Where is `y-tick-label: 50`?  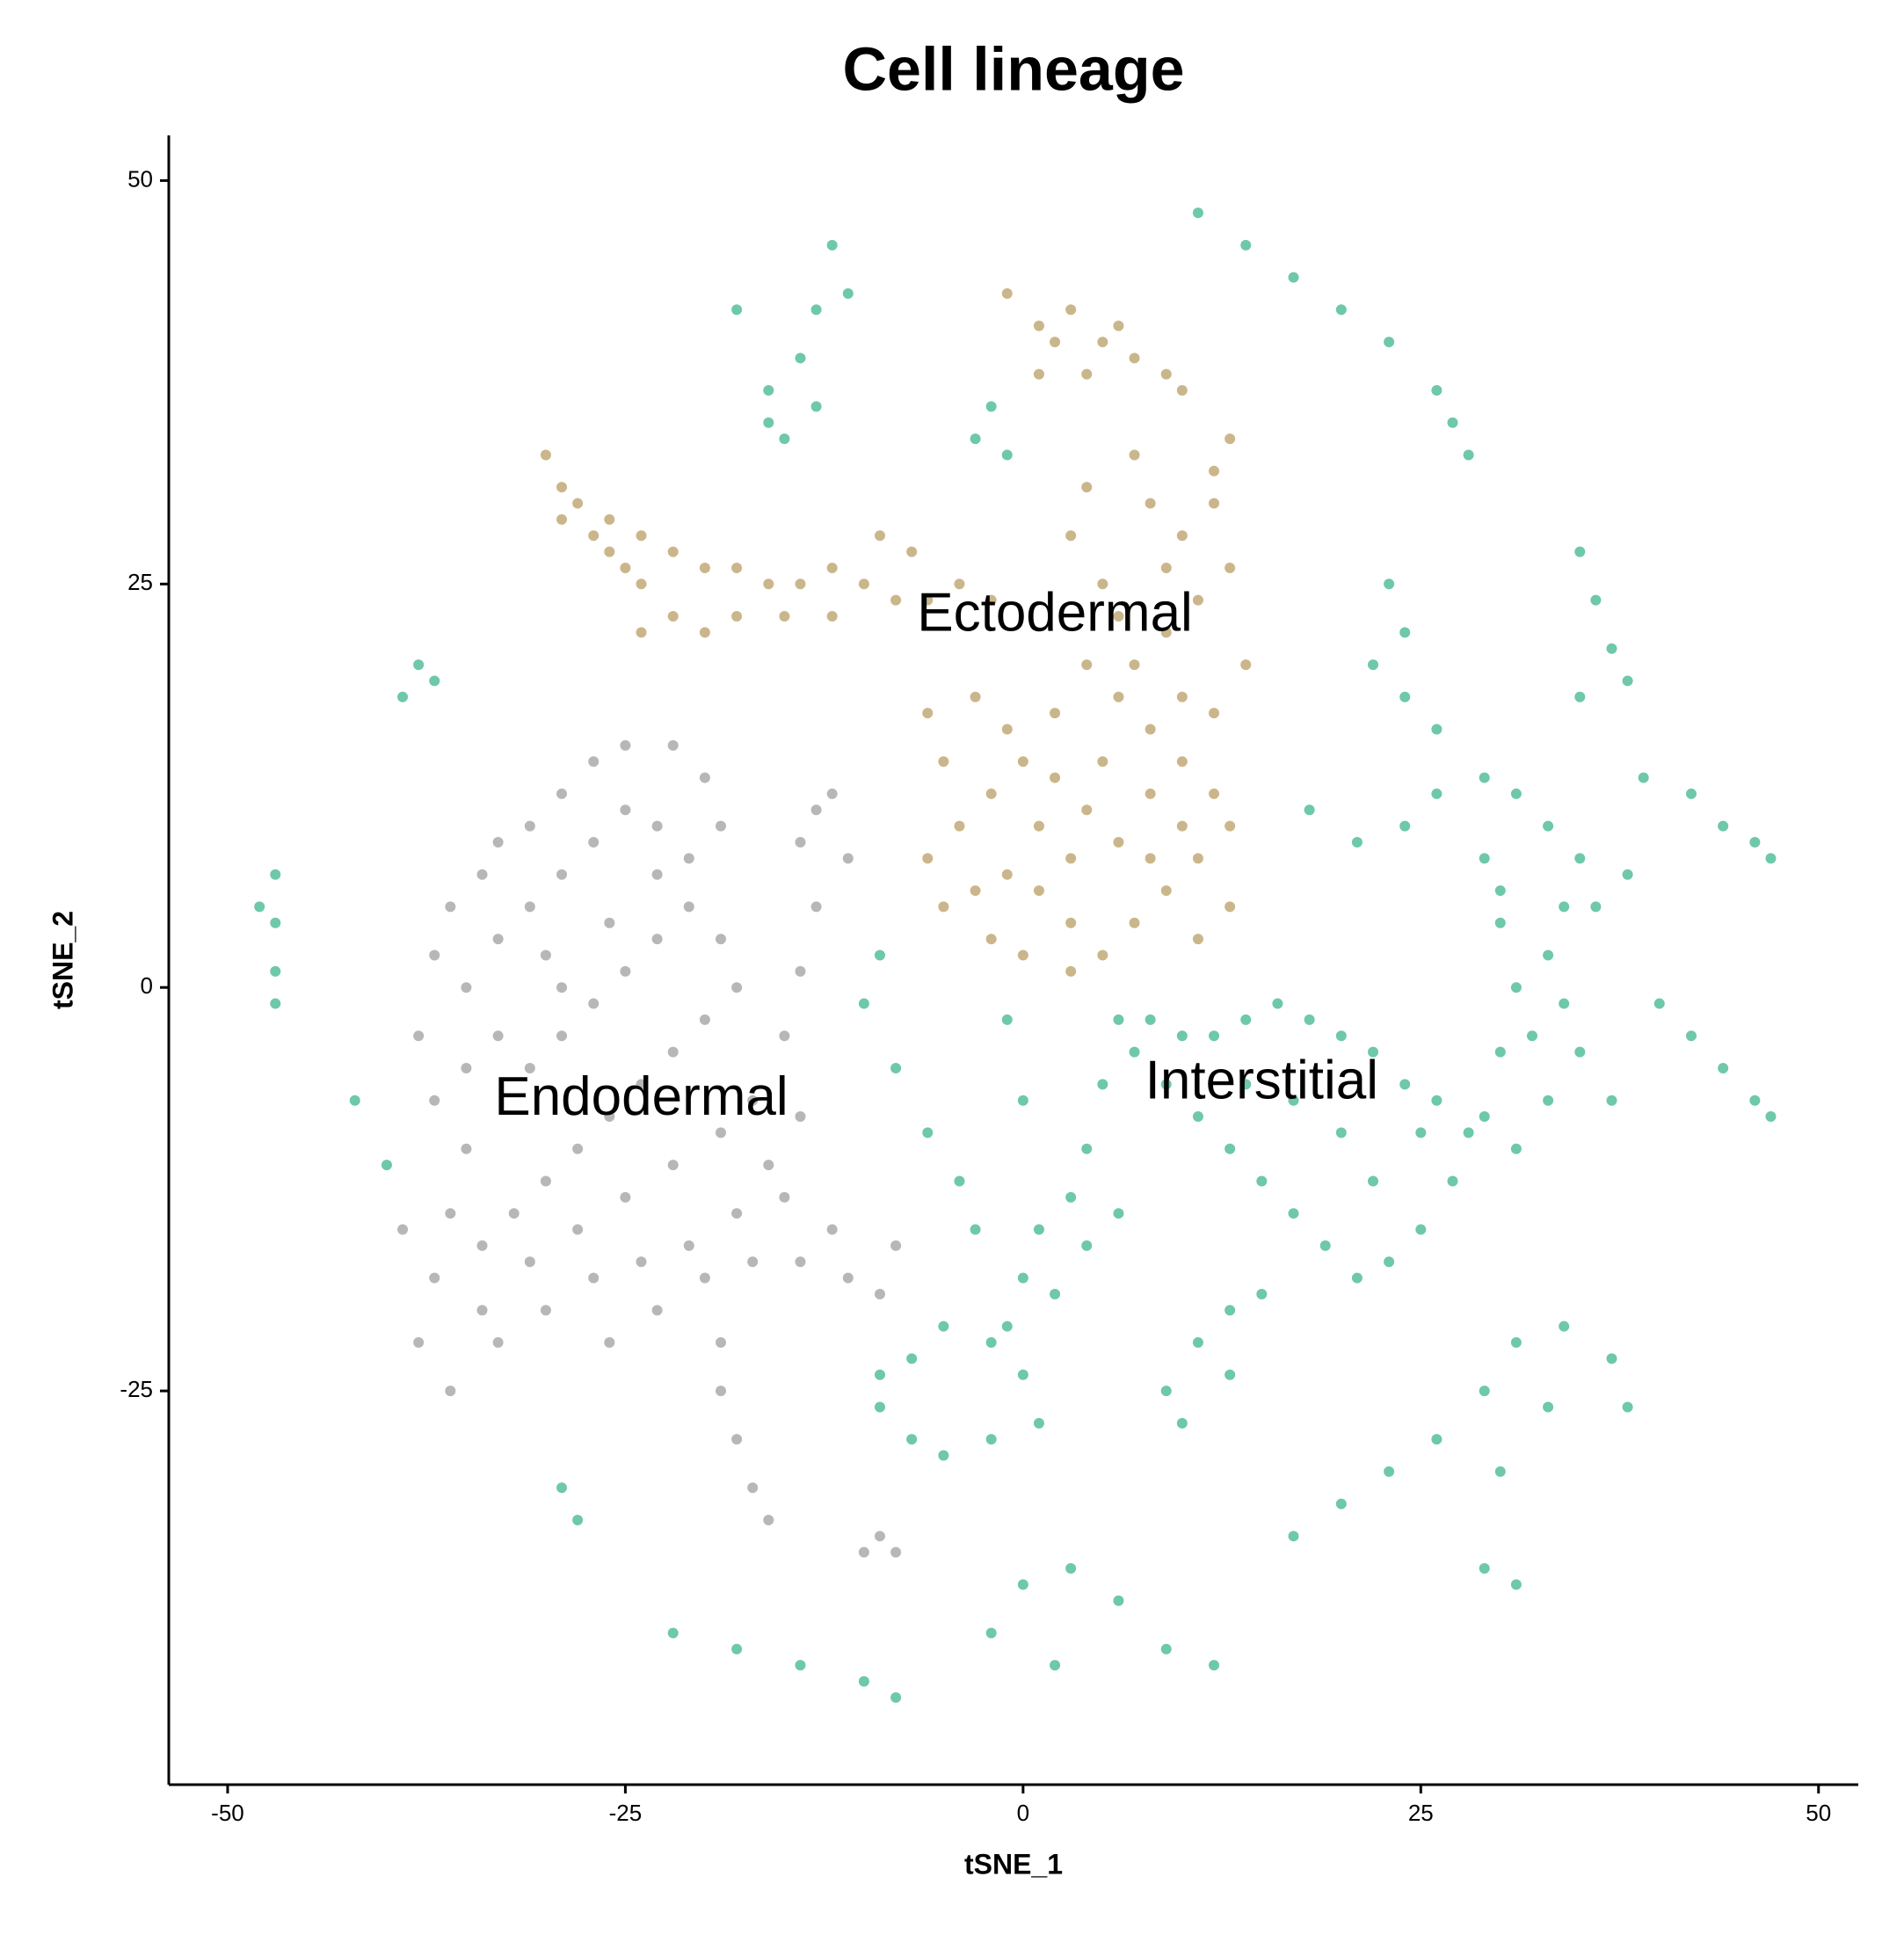 y-tick-label: 50 is located at coordinates (140, 178).